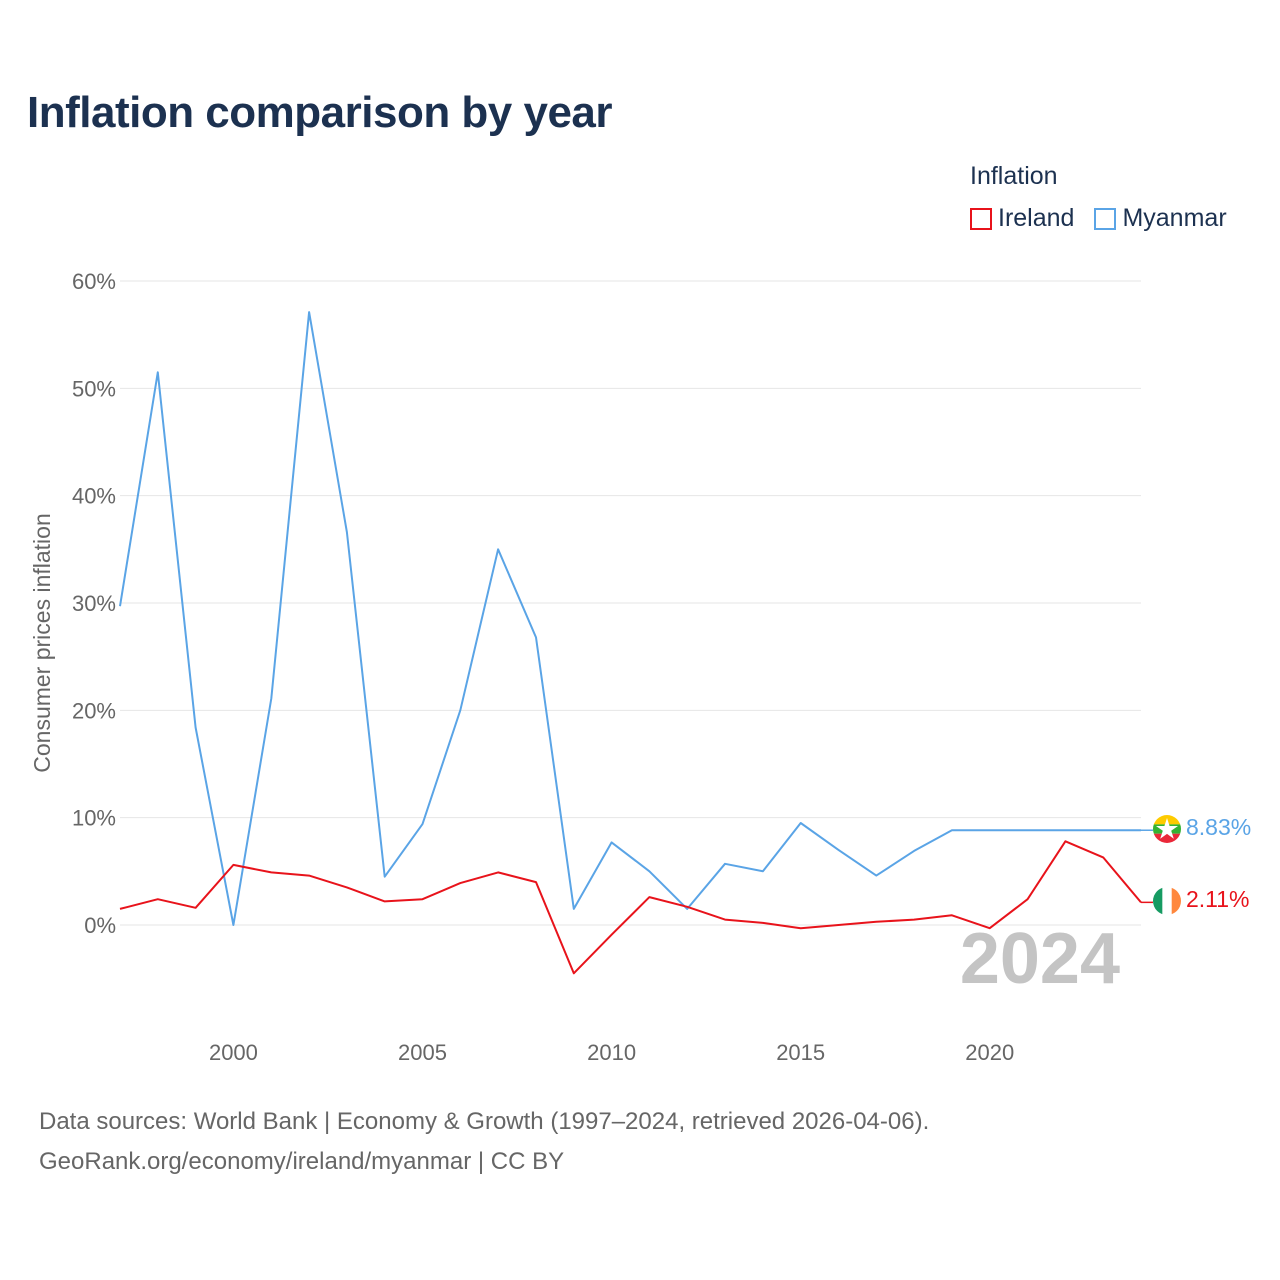 This screenshot has width=1280, height=1280. What do you see at coordinates (94, 603) in the screenshot?
I see `y-tick-label: 30%` at bounding box center [94, 603].